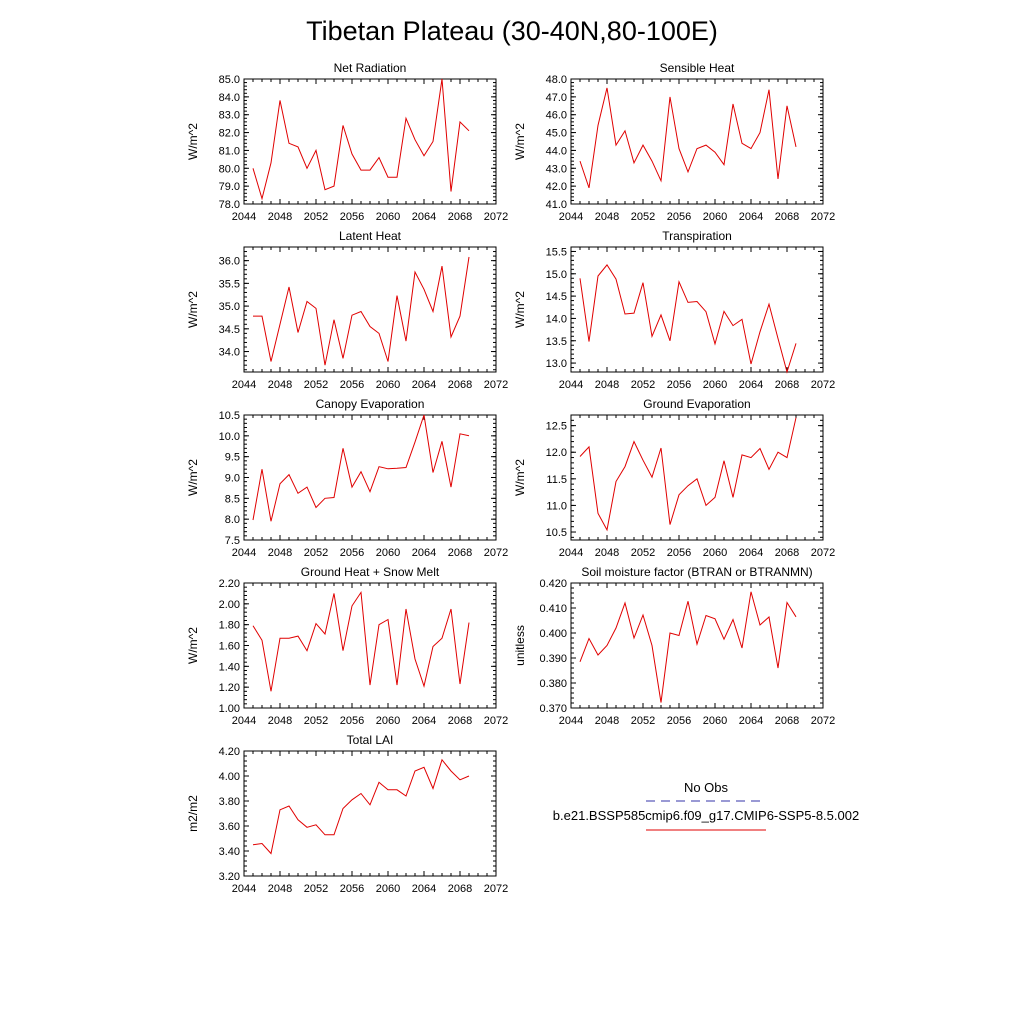 This screenshot has height=1024, width=1024. I want to click on y-tick-label: 80.0, so click(229, 169).